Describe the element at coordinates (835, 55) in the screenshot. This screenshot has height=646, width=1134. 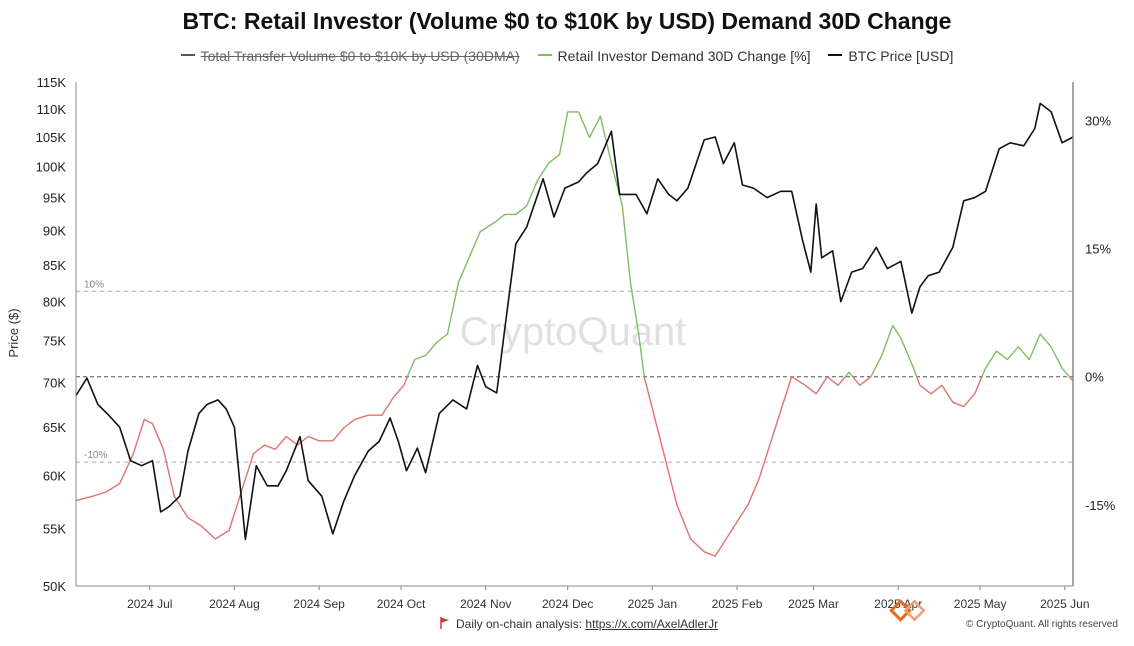
I see `legend-swatch-btc-price` at that location.